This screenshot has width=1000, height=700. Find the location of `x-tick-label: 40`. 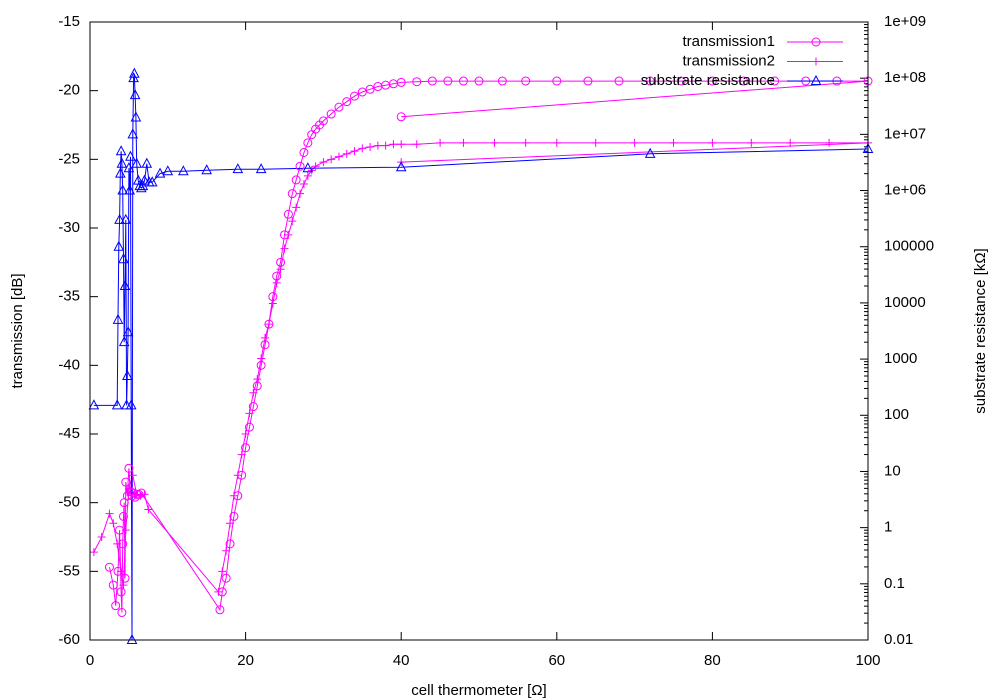

x-tick-label: 40 is located at coordinates (401, 660).